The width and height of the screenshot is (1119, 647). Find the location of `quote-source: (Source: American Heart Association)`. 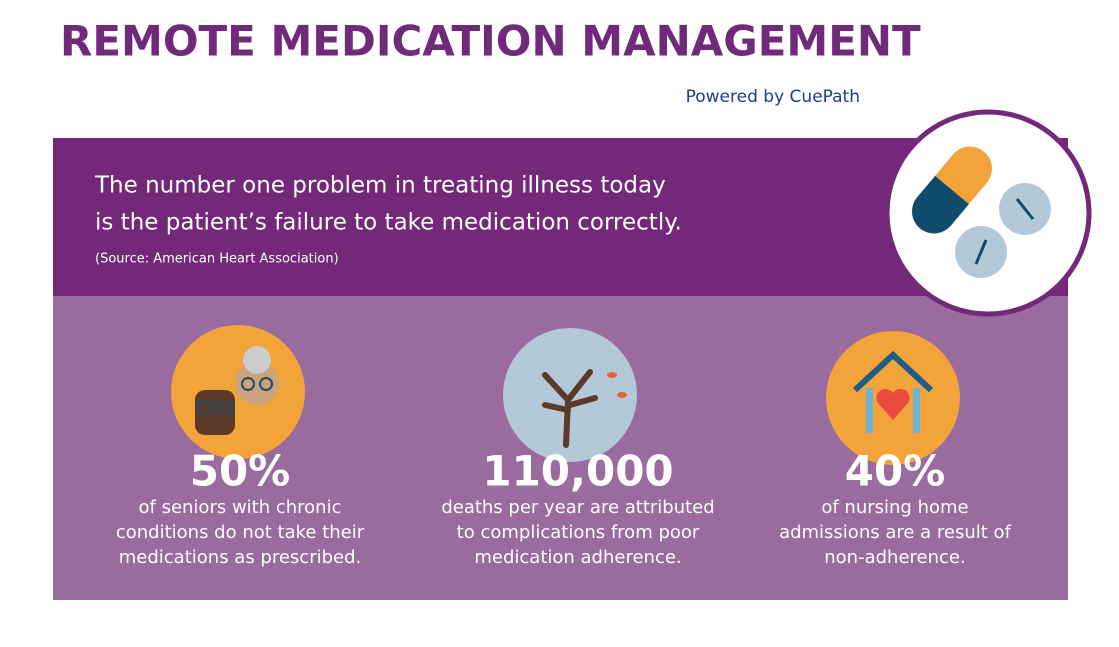

quote-source: (Source: American Heart Association) is located at coordinates (217, 259).